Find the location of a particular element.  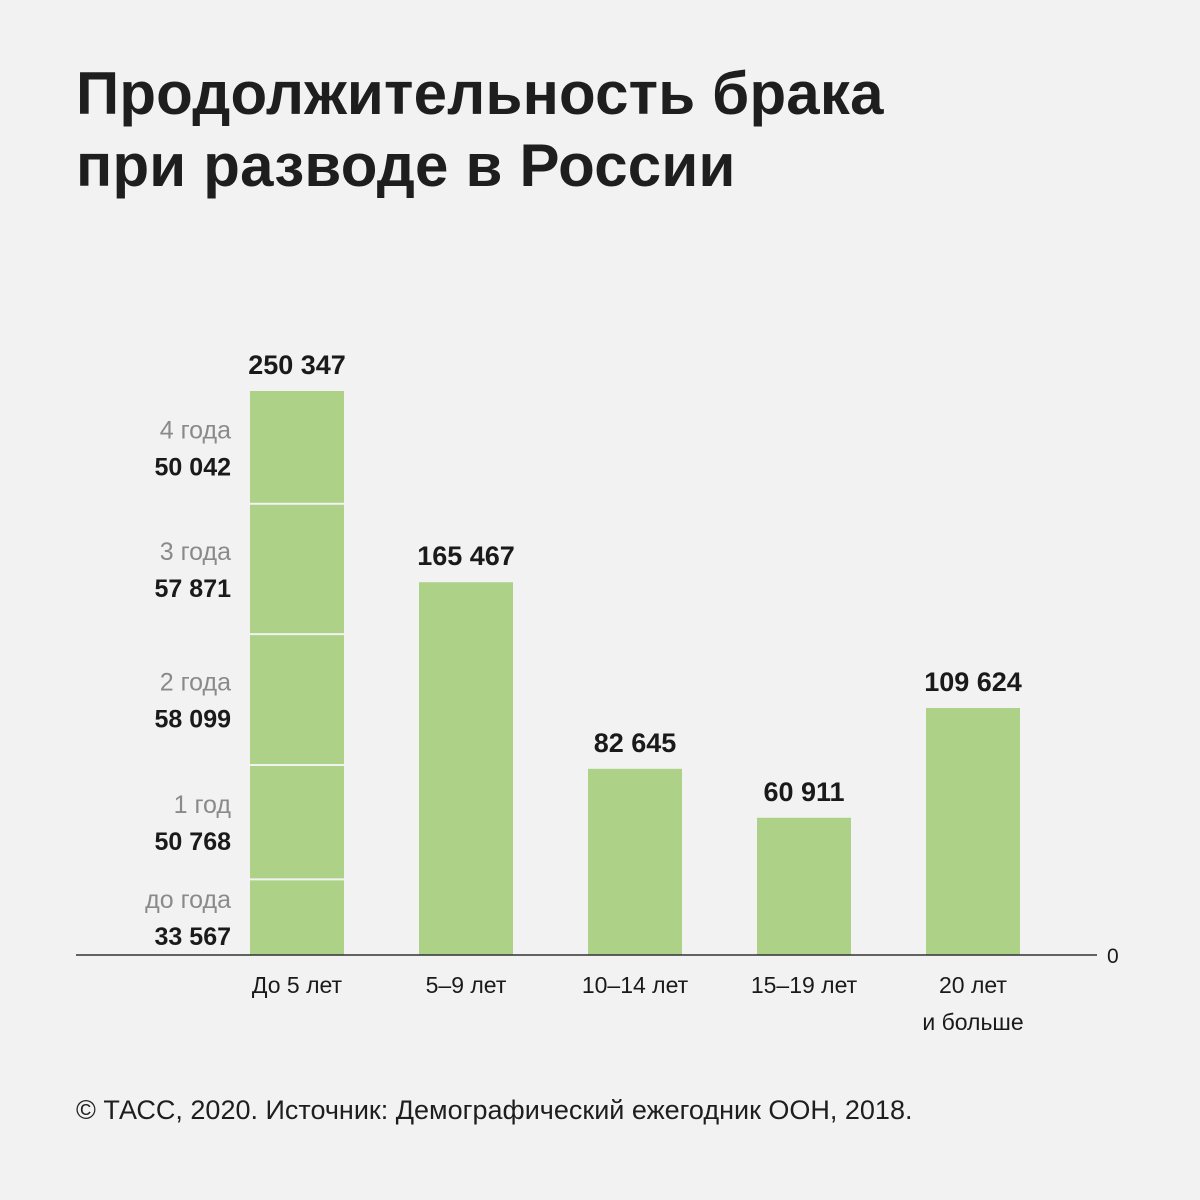

x-tick-label-4-line-1: 20 лет is located at coordinates (973, 985).